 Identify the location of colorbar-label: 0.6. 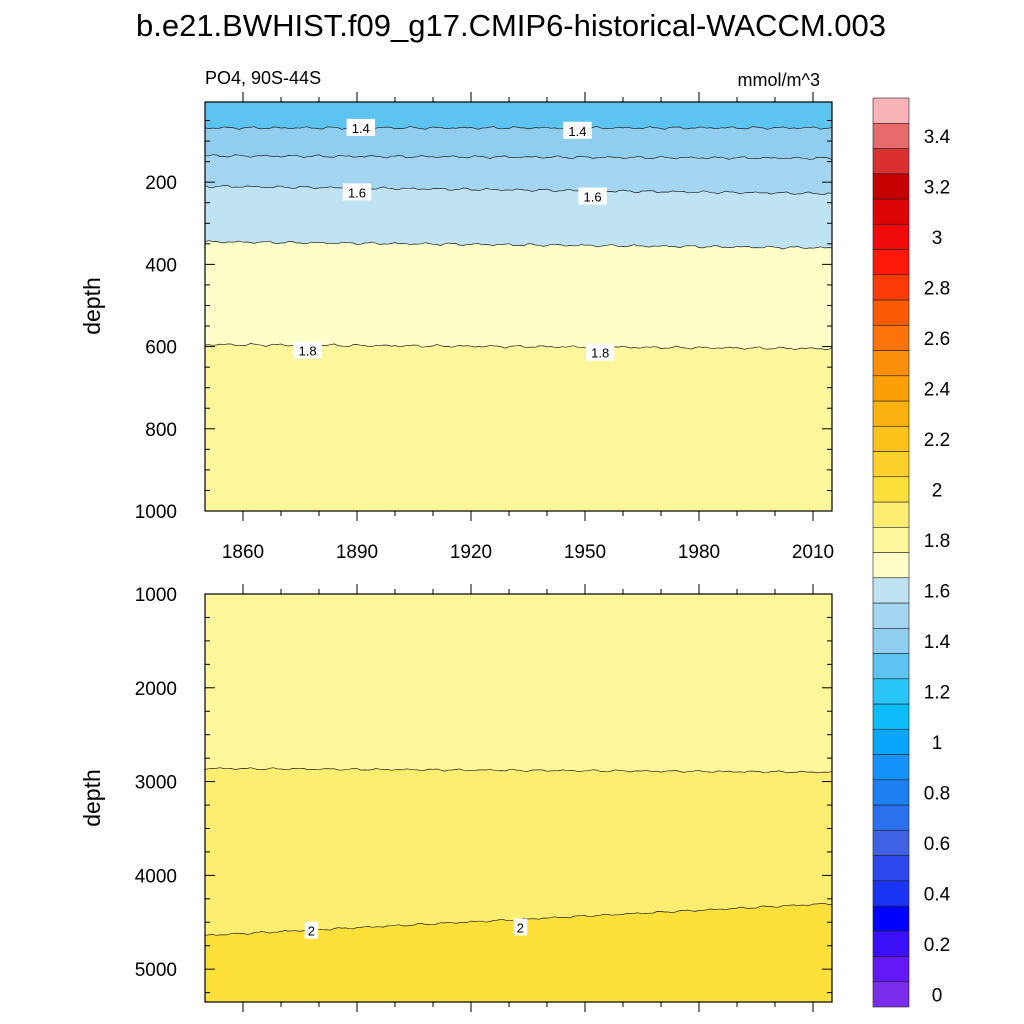
(937, 844).